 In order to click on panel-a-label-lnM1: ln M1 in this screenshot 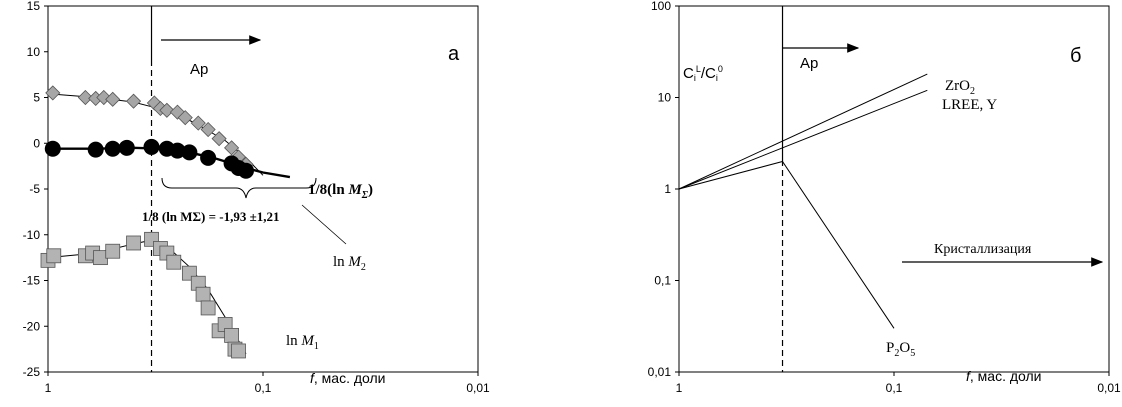, I will do `click(302, 342)`.